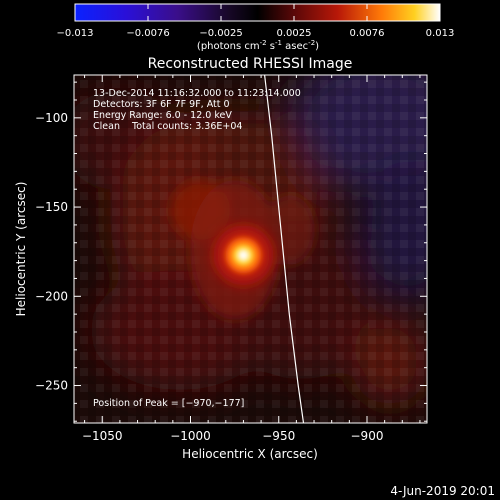 This screenshot has width=500, height=500. What do you see at coordinates (278, 436) in the screenshot?
I see `x-tick-label: −950` at bounding box center [278, 436].